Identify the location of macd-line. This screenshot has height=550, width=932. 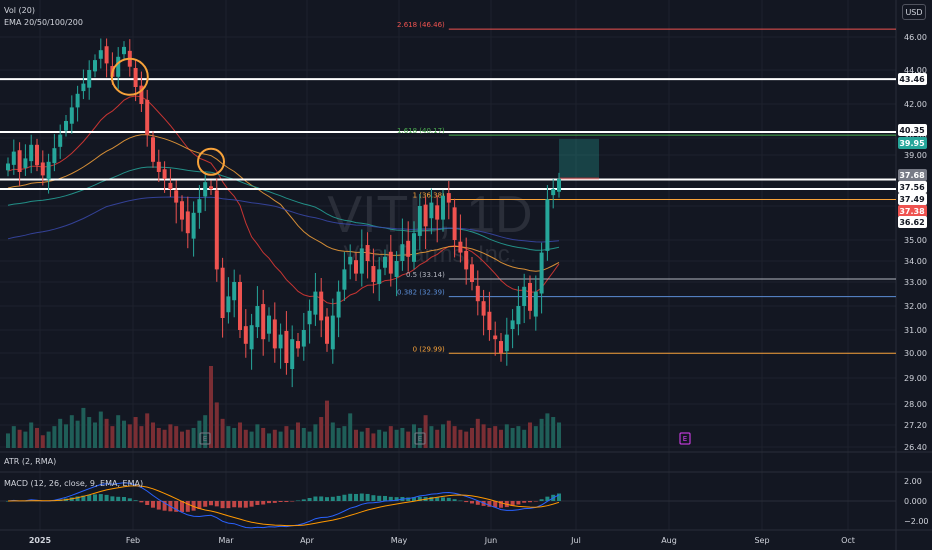
(283, 505).